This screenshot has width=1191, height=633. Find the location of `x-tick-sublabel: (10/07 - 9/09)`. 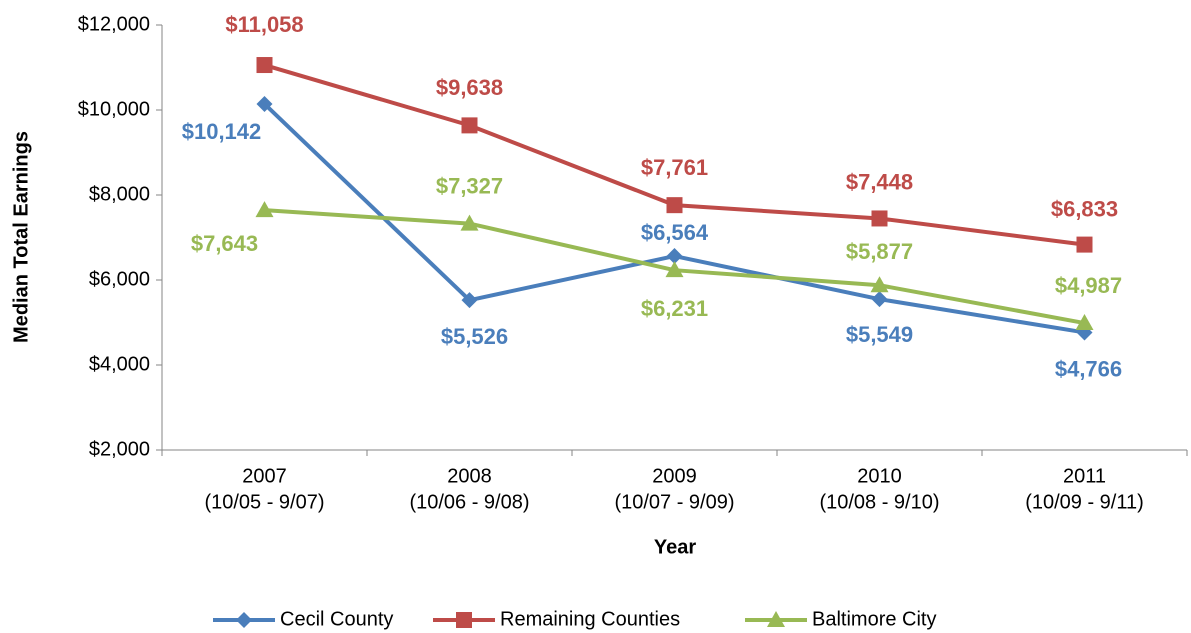

x-tick-sublabel: (10/07 - 9/09) is located at coordinates (674, 502).